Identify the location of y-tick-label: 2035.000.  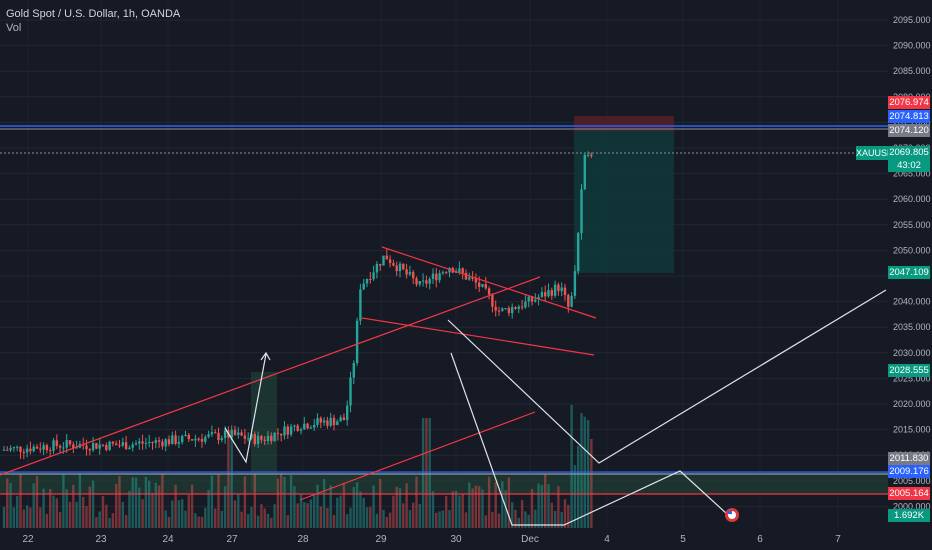
(912, 327).